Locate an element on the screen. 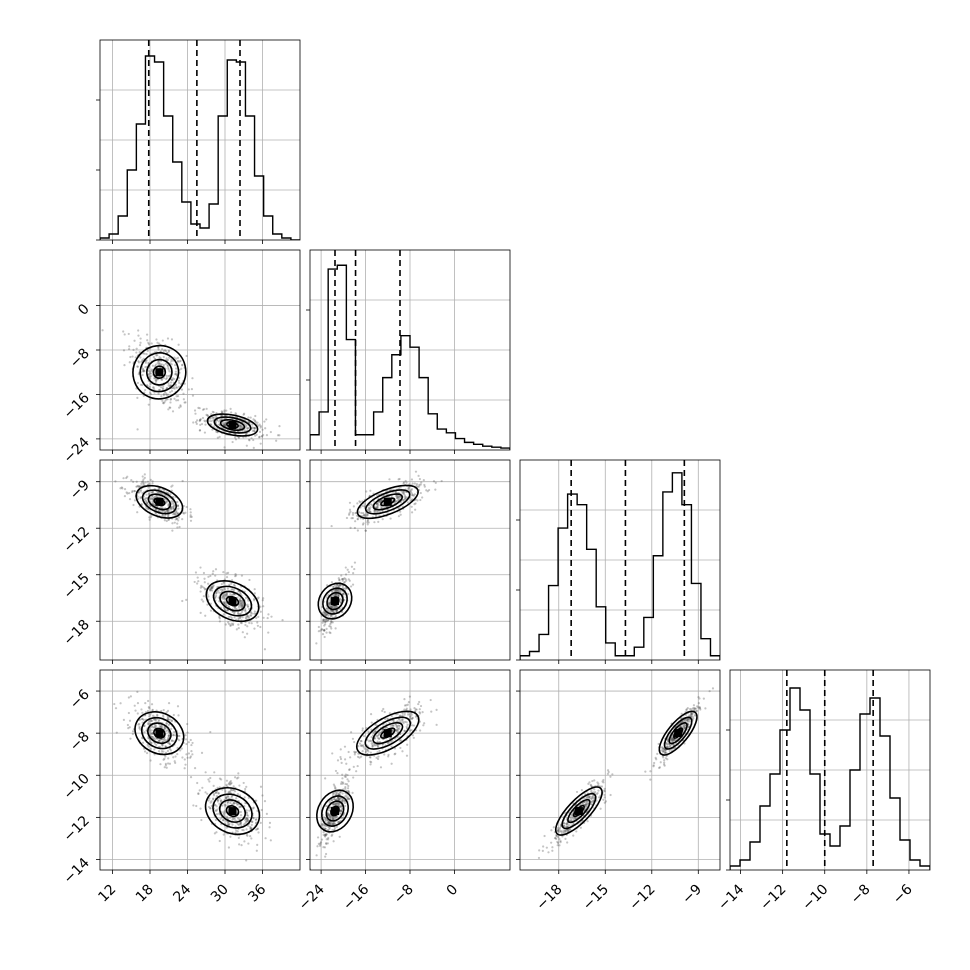 The width and height of the screenshot is (970, 970). density-contour is located at coordinates (388, 733).